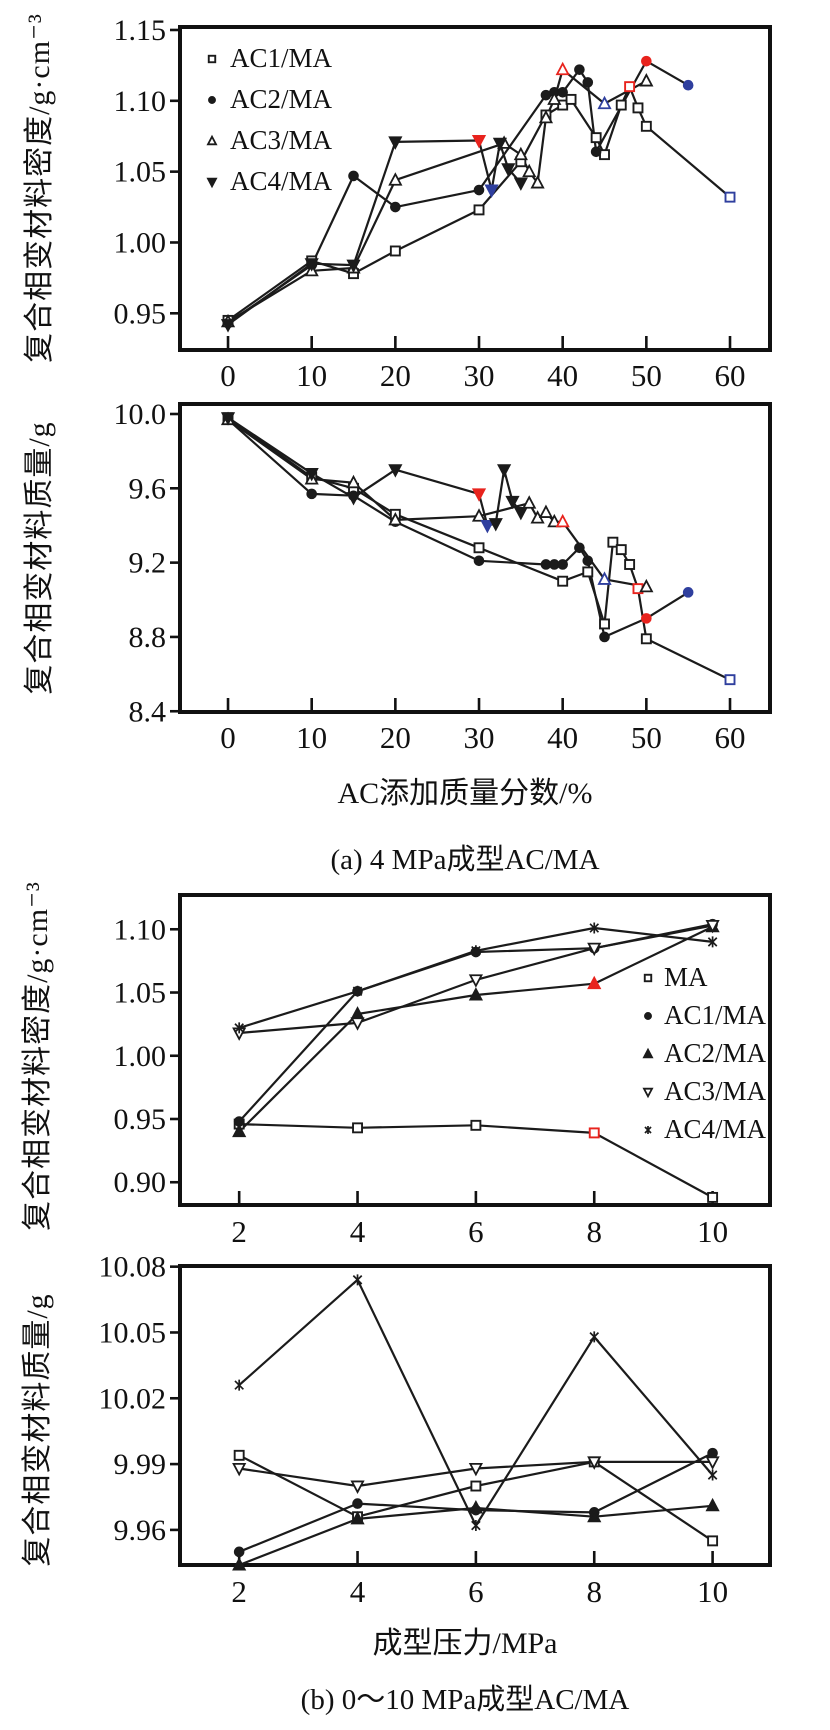 The image size is (830, 1730). I want to click on legend-label-MA: MA, so click(686, 977).